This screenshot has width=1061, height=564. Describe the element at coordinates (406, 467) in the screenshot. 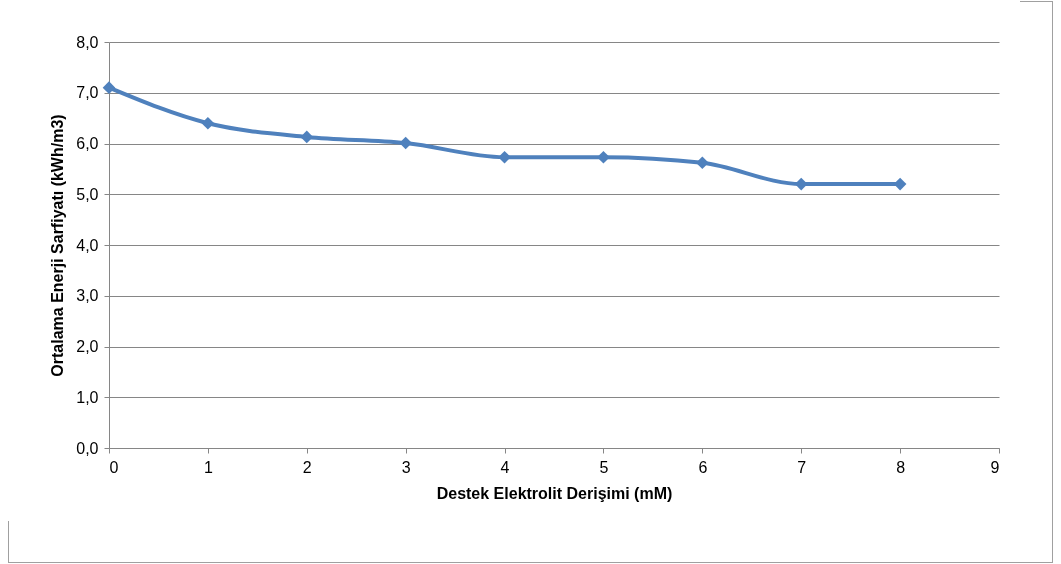

I see `x-tick-label: 3` at that location.